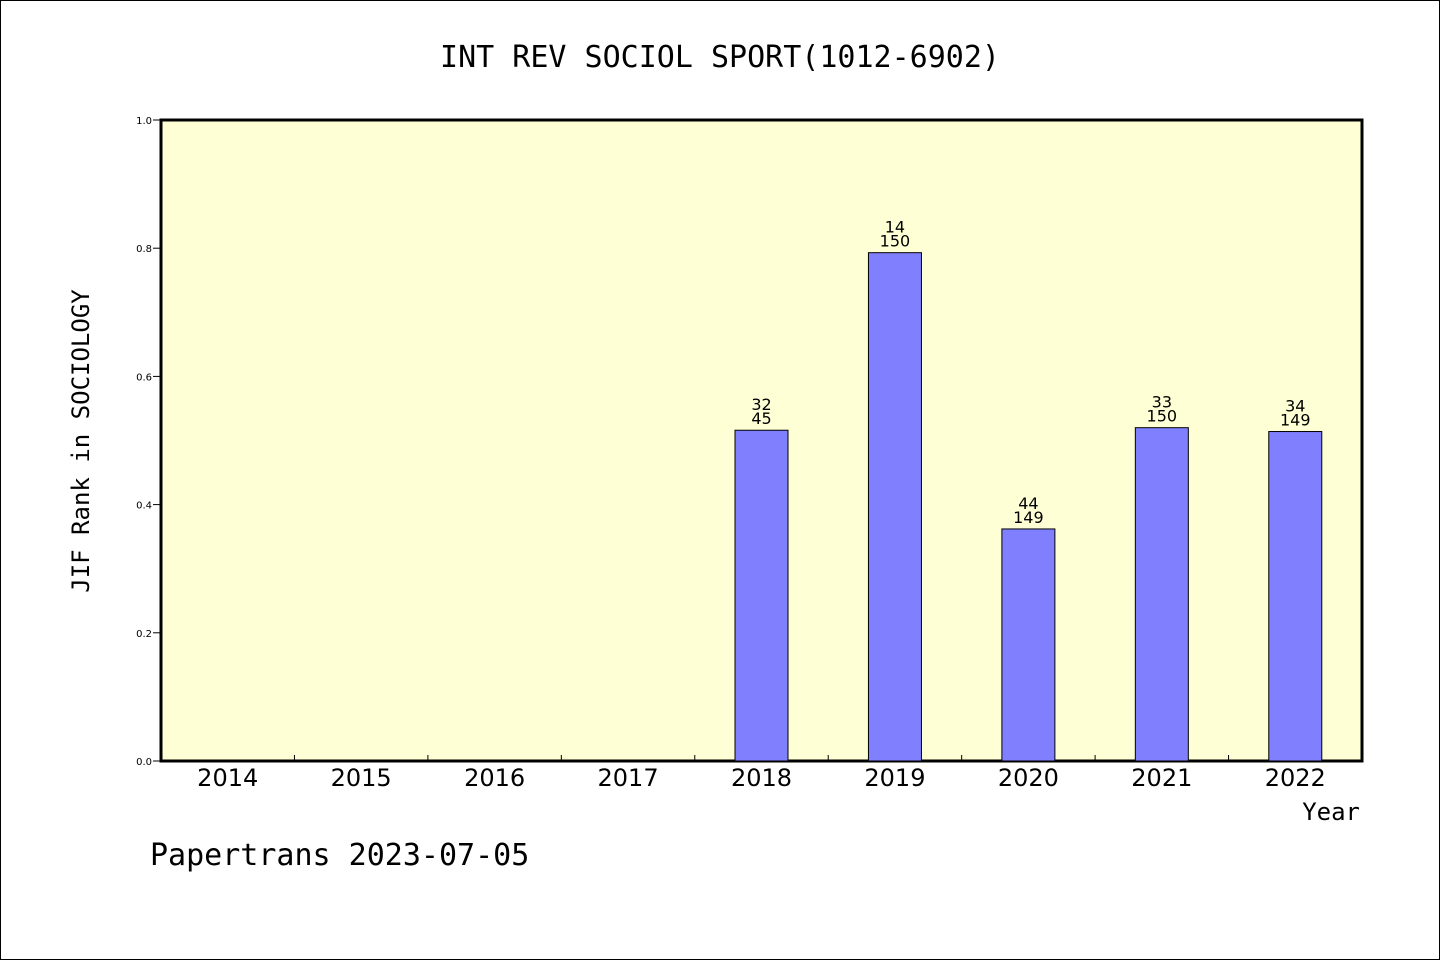 The width and height of the screenshot is (1440, 964). I want to click on x-tick-label: 2015, so click(361, 778).